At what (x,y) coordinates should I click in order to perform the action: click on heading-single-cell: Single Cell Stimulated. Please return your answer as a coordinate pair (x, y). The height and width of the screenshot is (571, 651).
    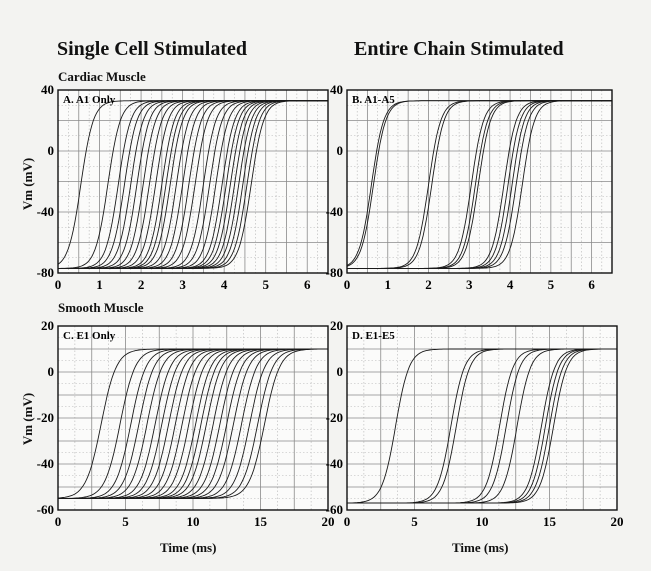
    Looking at the image, I should click on (152, 49).